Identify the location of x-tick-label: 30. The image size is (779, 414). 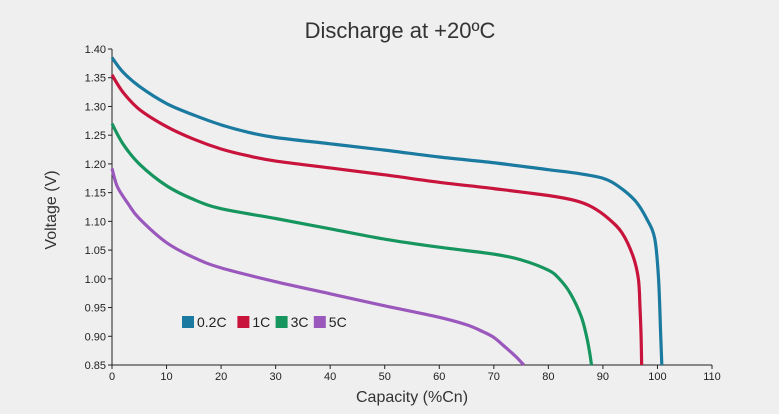
(276, 377).